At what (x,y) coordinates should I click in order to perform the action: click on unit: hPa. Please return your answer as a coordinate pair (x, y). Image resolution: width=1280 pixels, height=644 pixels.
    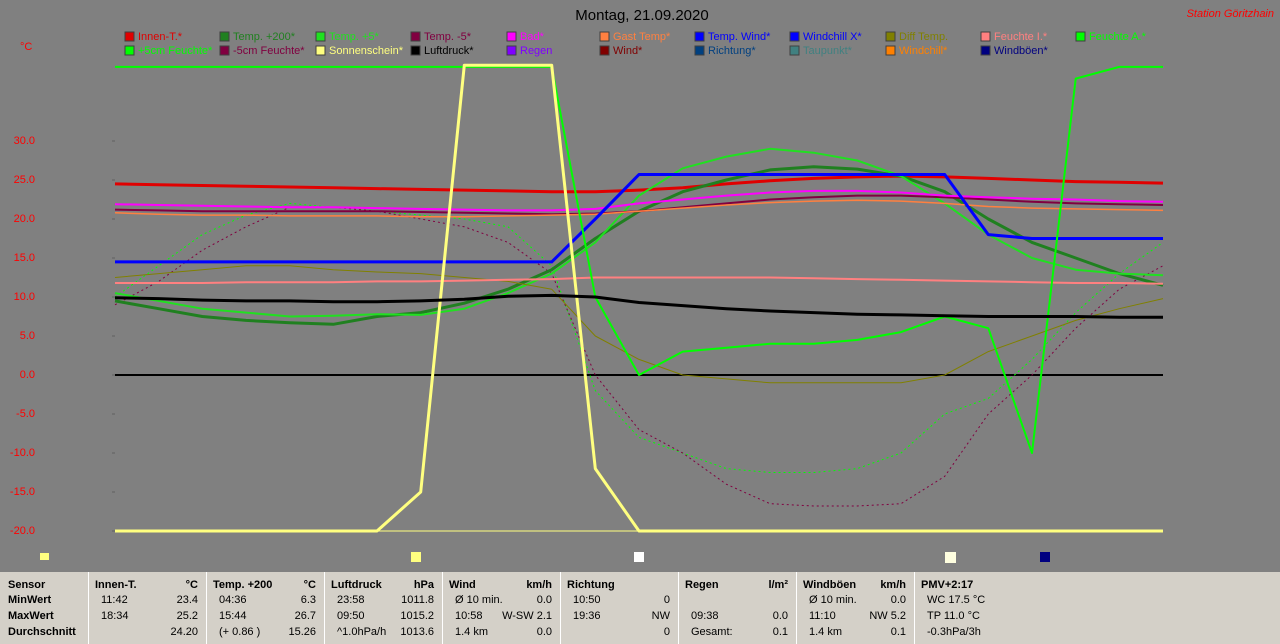
    Looking at the image, I should click on (423, 585).